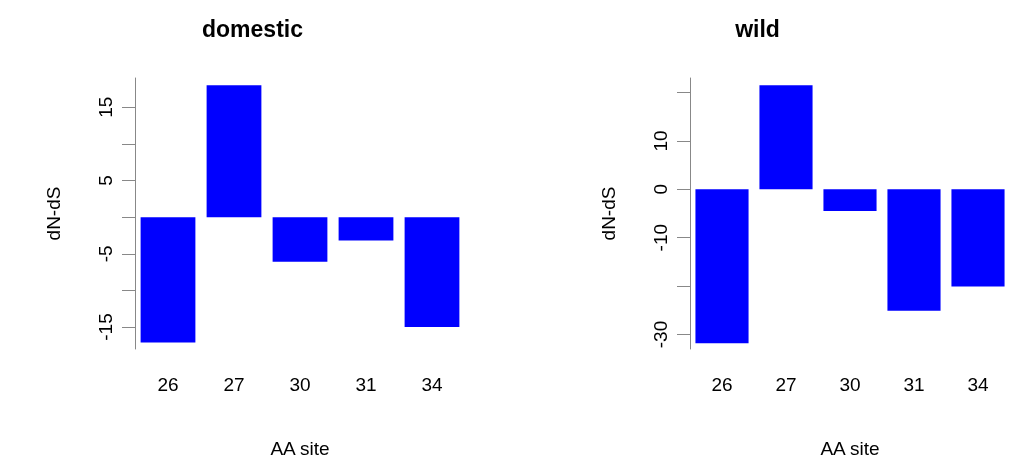  Describe the element at coordinates (660, 237) in the screenshot. I see `y-tick-label: -10` at that location.